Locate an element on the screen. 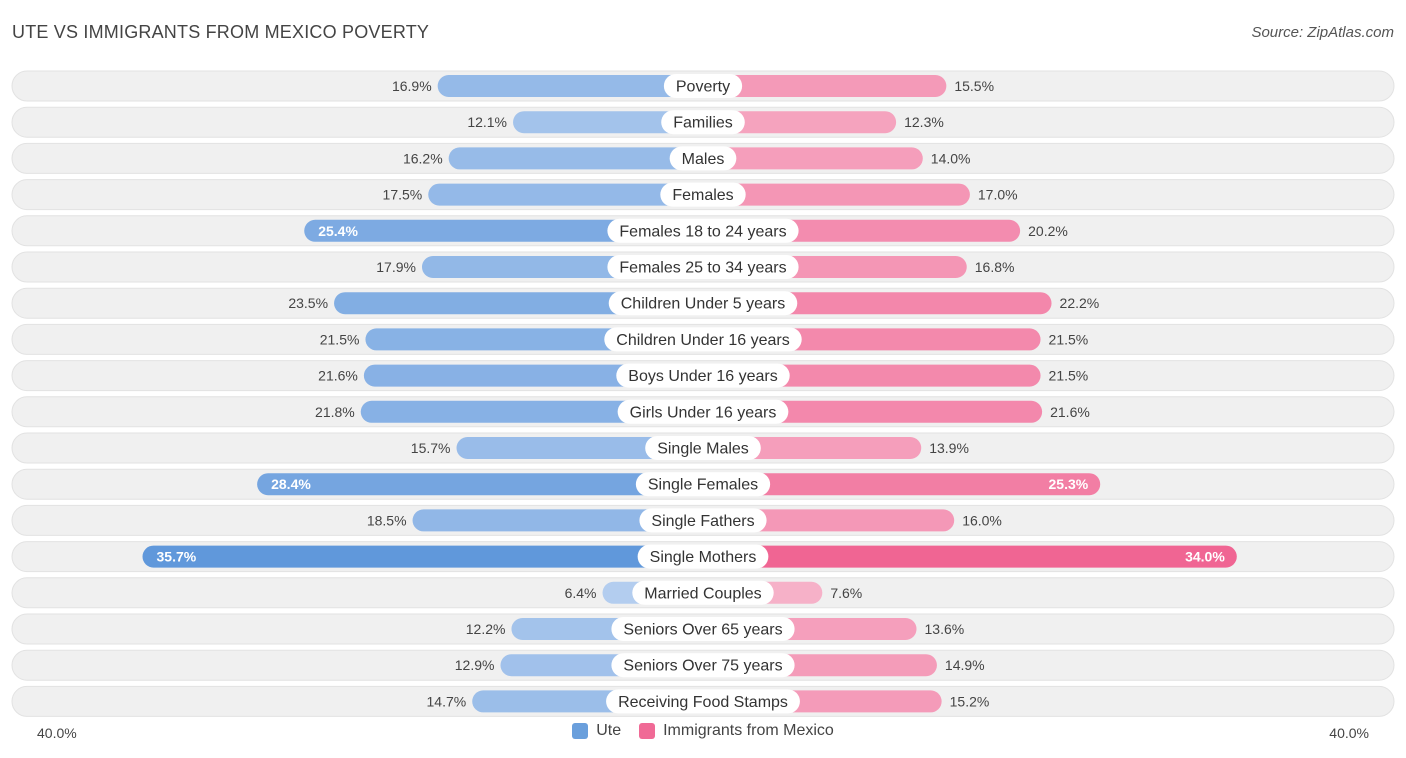 The width and height of the screenshot is (1406, 758). row-7: 21.5% 21.5% Children Under 16 years is located at coordinates (703, 339).